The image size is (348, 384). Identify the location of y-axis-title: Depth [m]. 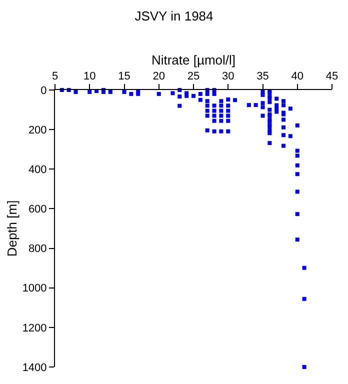
(12, 228).